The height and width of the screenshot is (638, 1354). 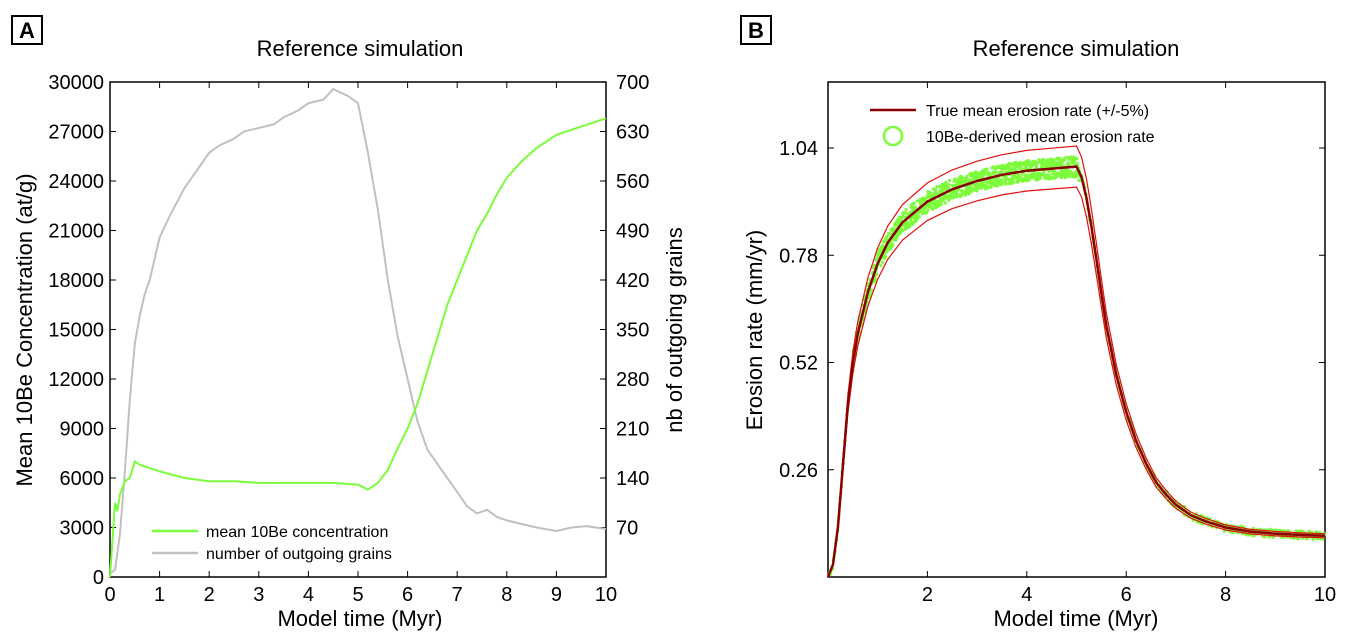 I want to click on panel-a-legend-grains: number of outgoing grains, so click(x=299, y=554).